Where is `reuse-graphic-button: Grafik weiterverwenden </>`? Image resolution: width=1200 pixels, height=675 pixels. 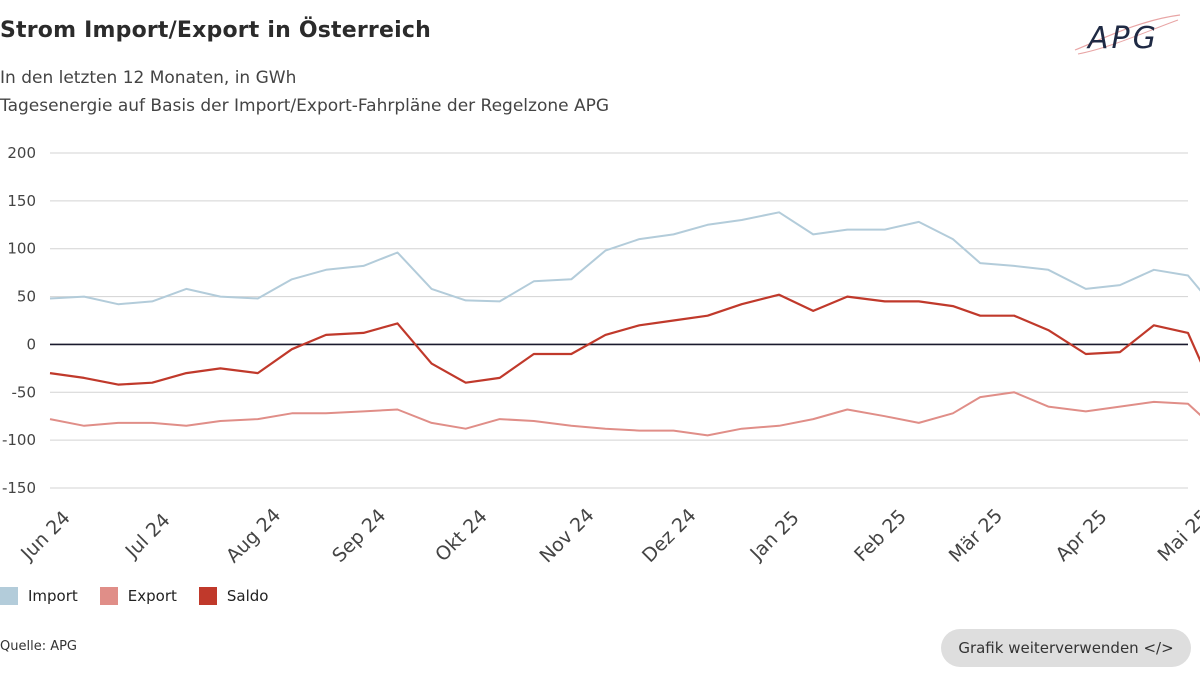
reuse-graphic-button: Grafik weiterverwenden </> is located at coordinates (1066, 648).